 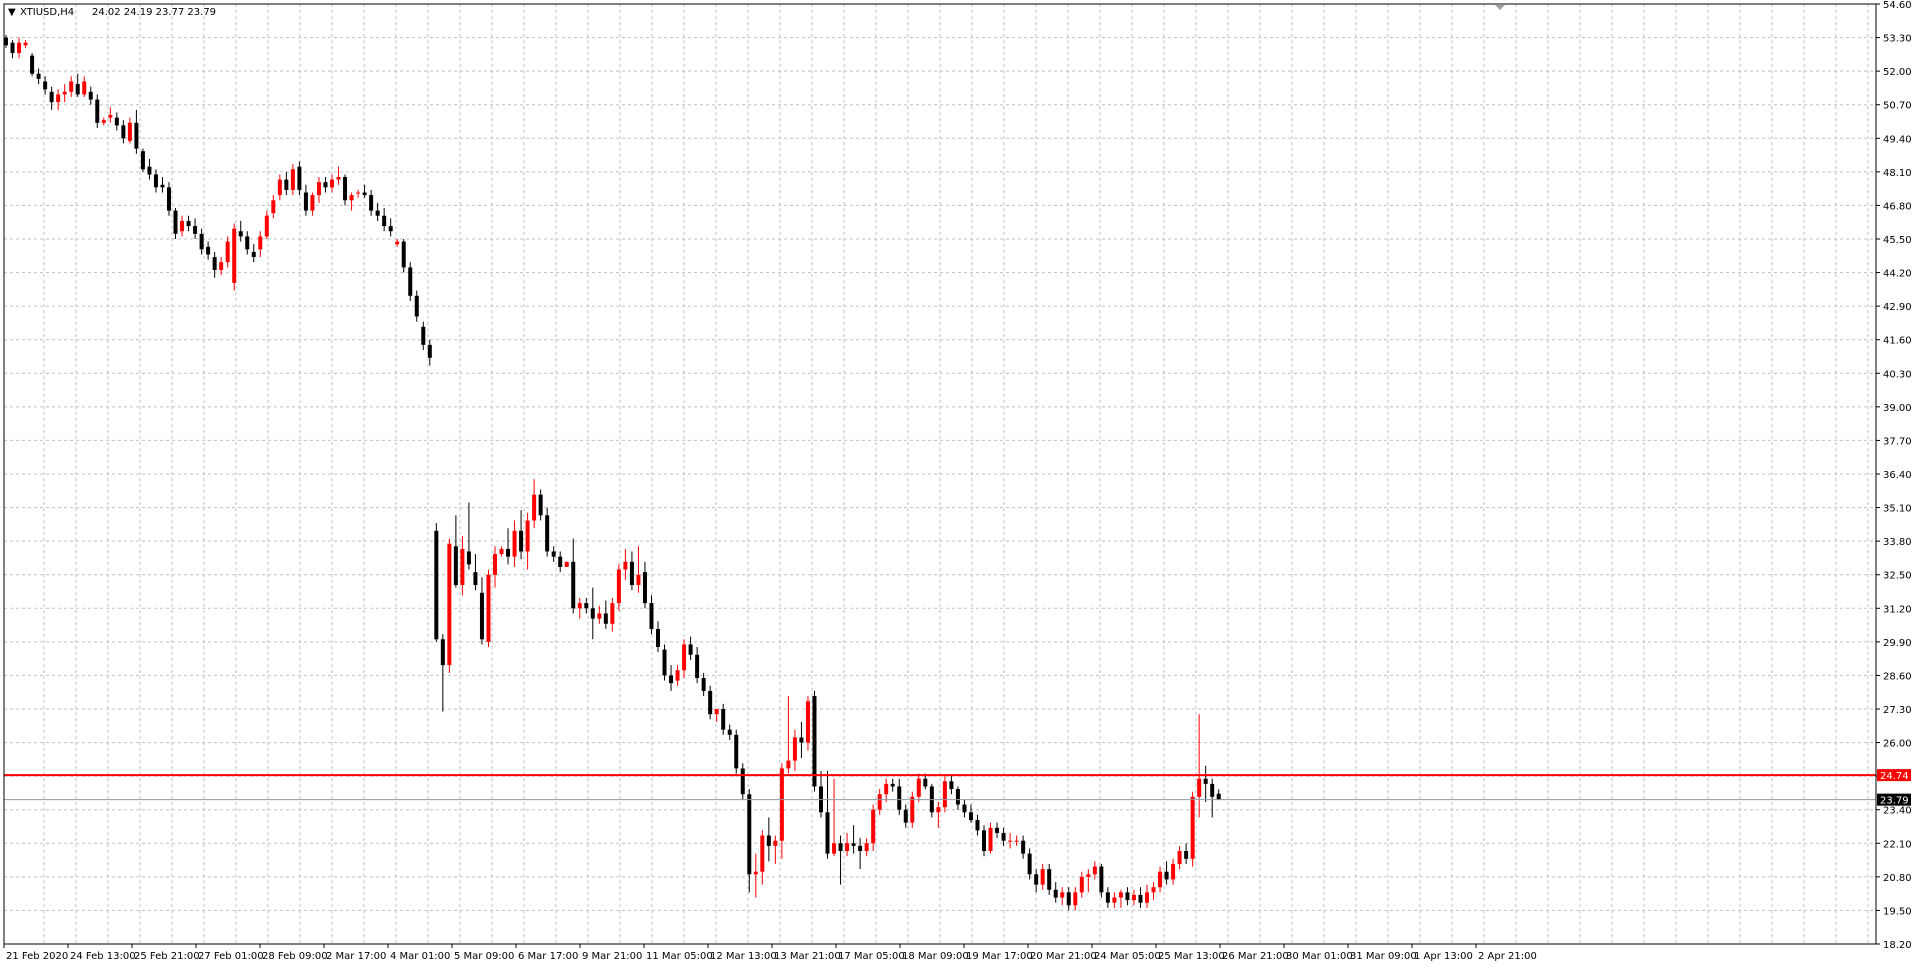 What do you see at coordinates (1897, 441) in the screenshot?
I see `y-tick-label: 37.70` at bounding box center [1897, 441].